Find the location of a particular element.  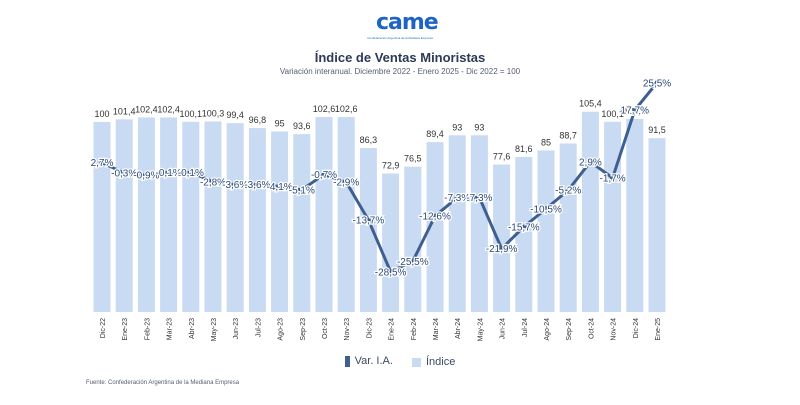

bar-label: 100,3 is located at coordinates (213, 113).